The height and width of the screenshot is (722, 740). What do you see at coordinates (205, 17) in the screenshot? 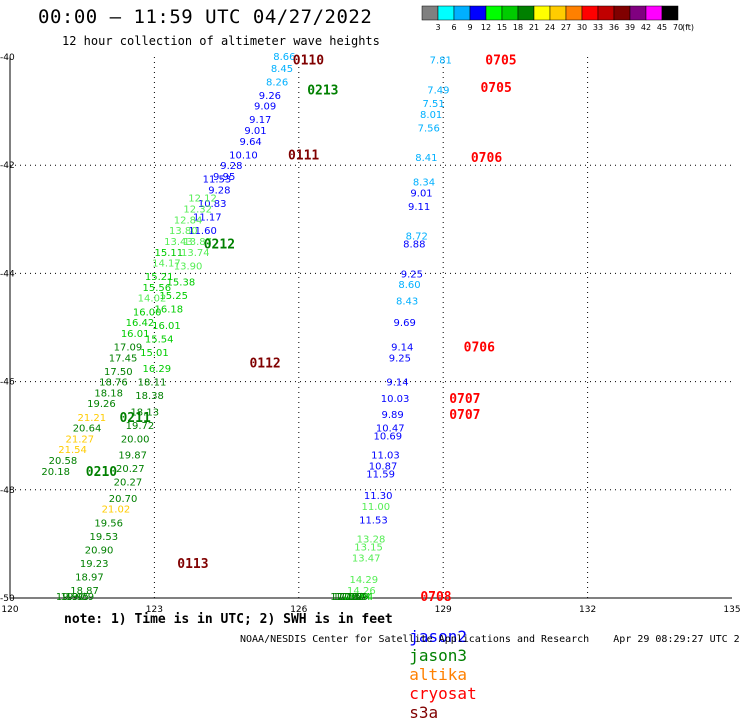
I see `chart-title: 00:00 – 11:59 UTC 04/27/2022` at bounding box center [205, 17].